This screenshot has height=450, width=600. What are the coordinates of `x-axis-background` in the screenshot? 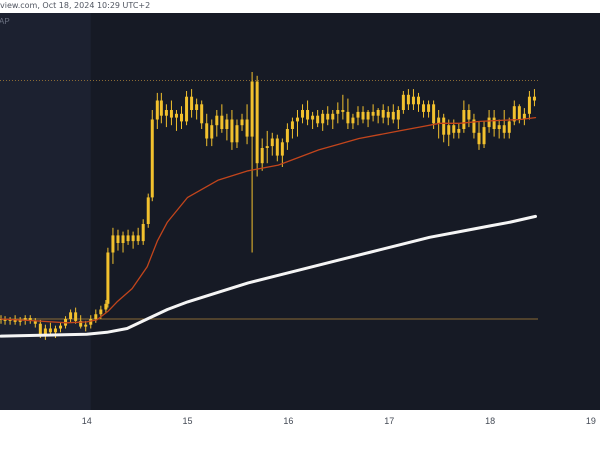 It's located at (300, 420).